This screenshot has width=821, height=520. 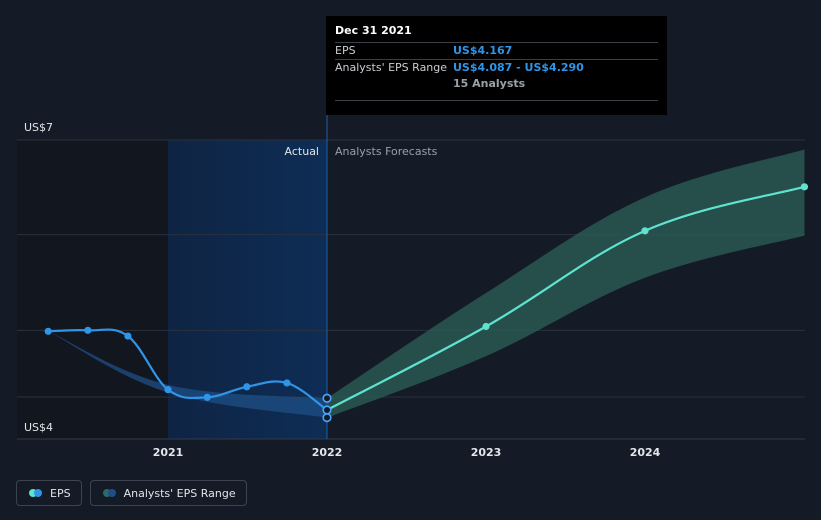 I want to click on eps-points, so click(x=167, y=363).